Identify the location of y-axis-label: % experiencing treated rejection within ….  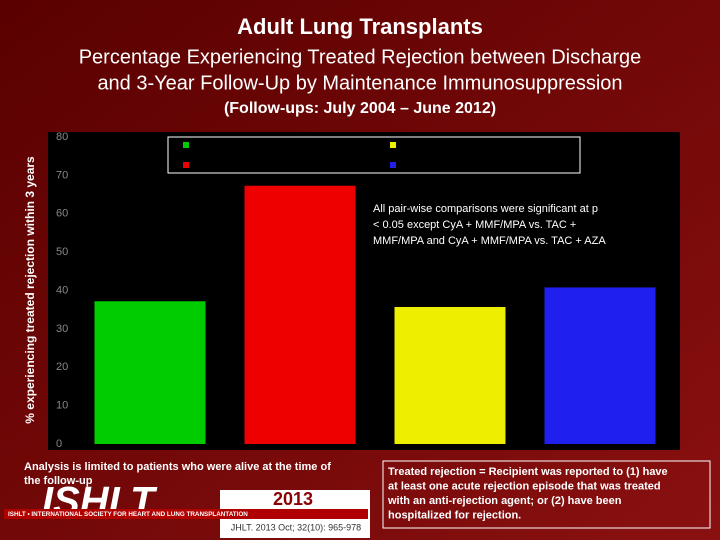
(30, 290).